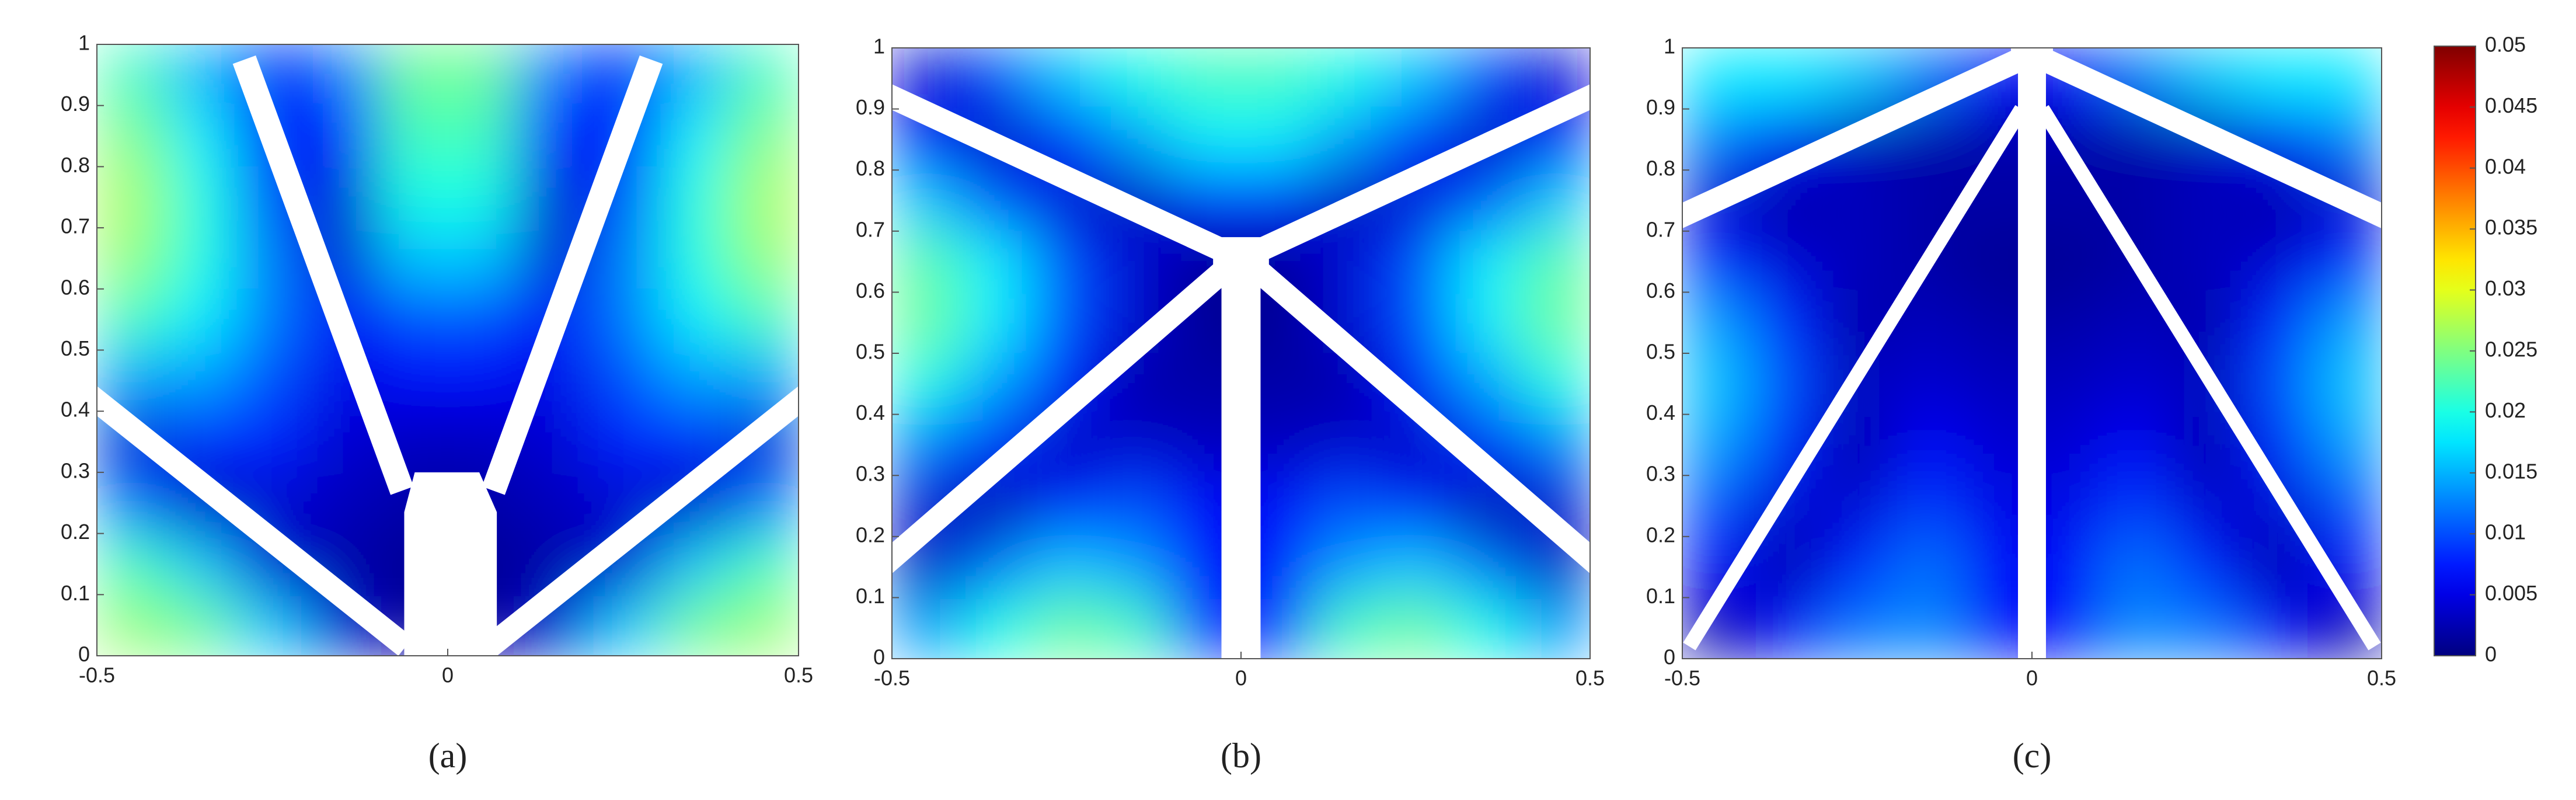 The height and width of the screenshot is (800, 2576). Describe the element at coordinates (2511, 471) in the screenshot. I see `colorbar-tick-label: 0.015` at that location.